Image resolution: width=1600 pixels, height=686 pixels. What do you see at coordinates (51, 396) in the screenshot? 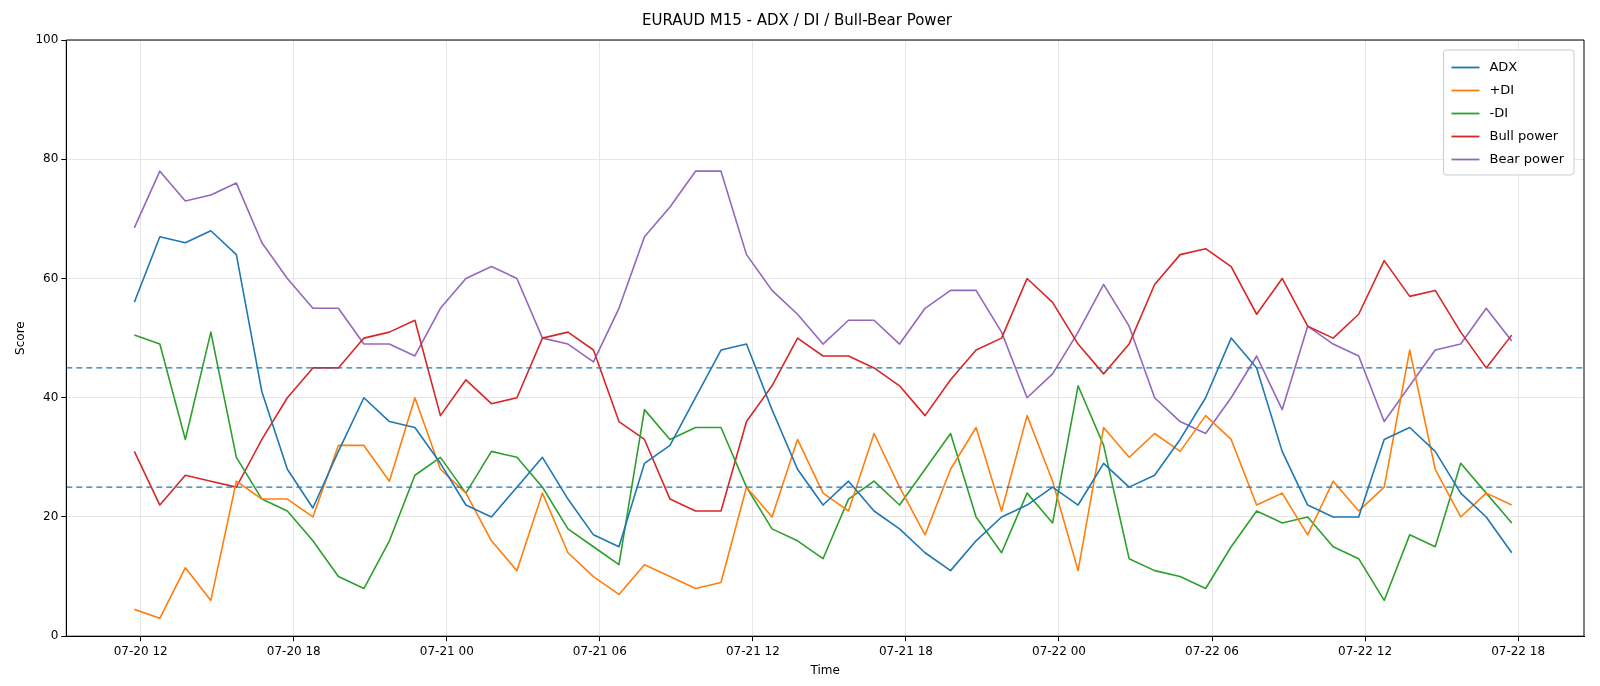
I see `y-tick-label: 40` at bounding box center [51, 396].